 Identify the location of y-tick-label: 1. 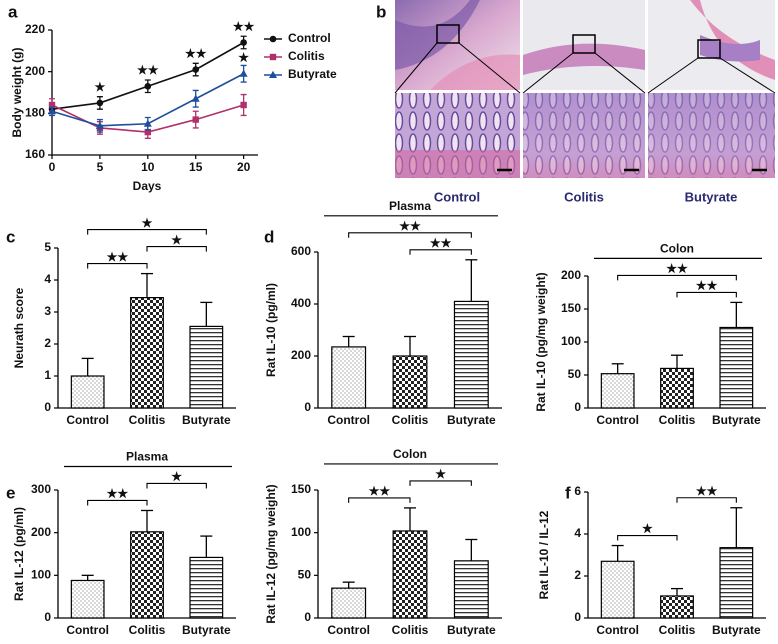
(47, 375).